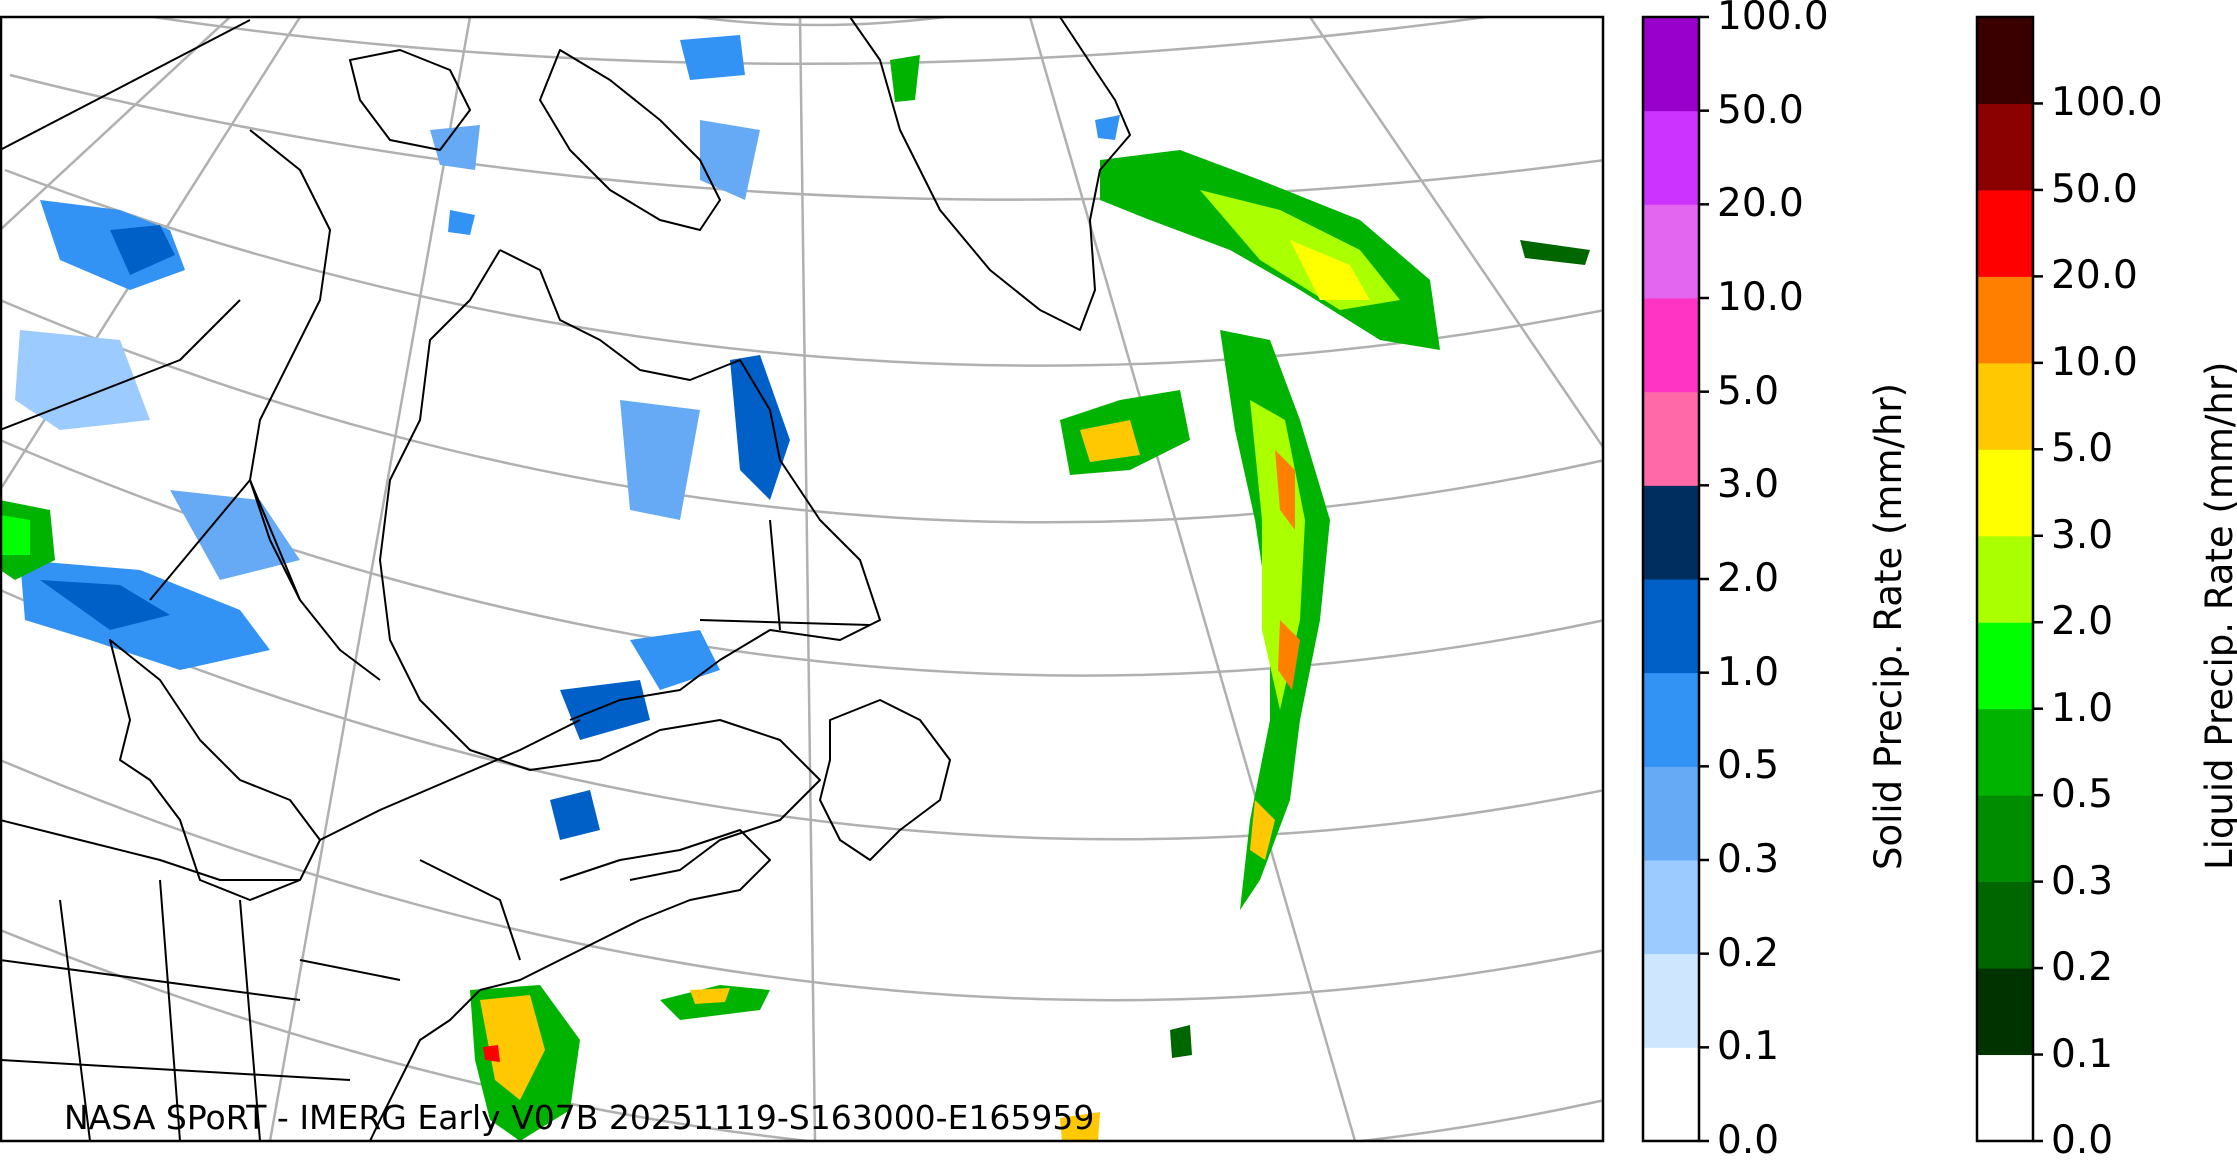  Describe the element at coordinates (625, 910) in the screenshot. I see `nova-scotia-coast` at that location.